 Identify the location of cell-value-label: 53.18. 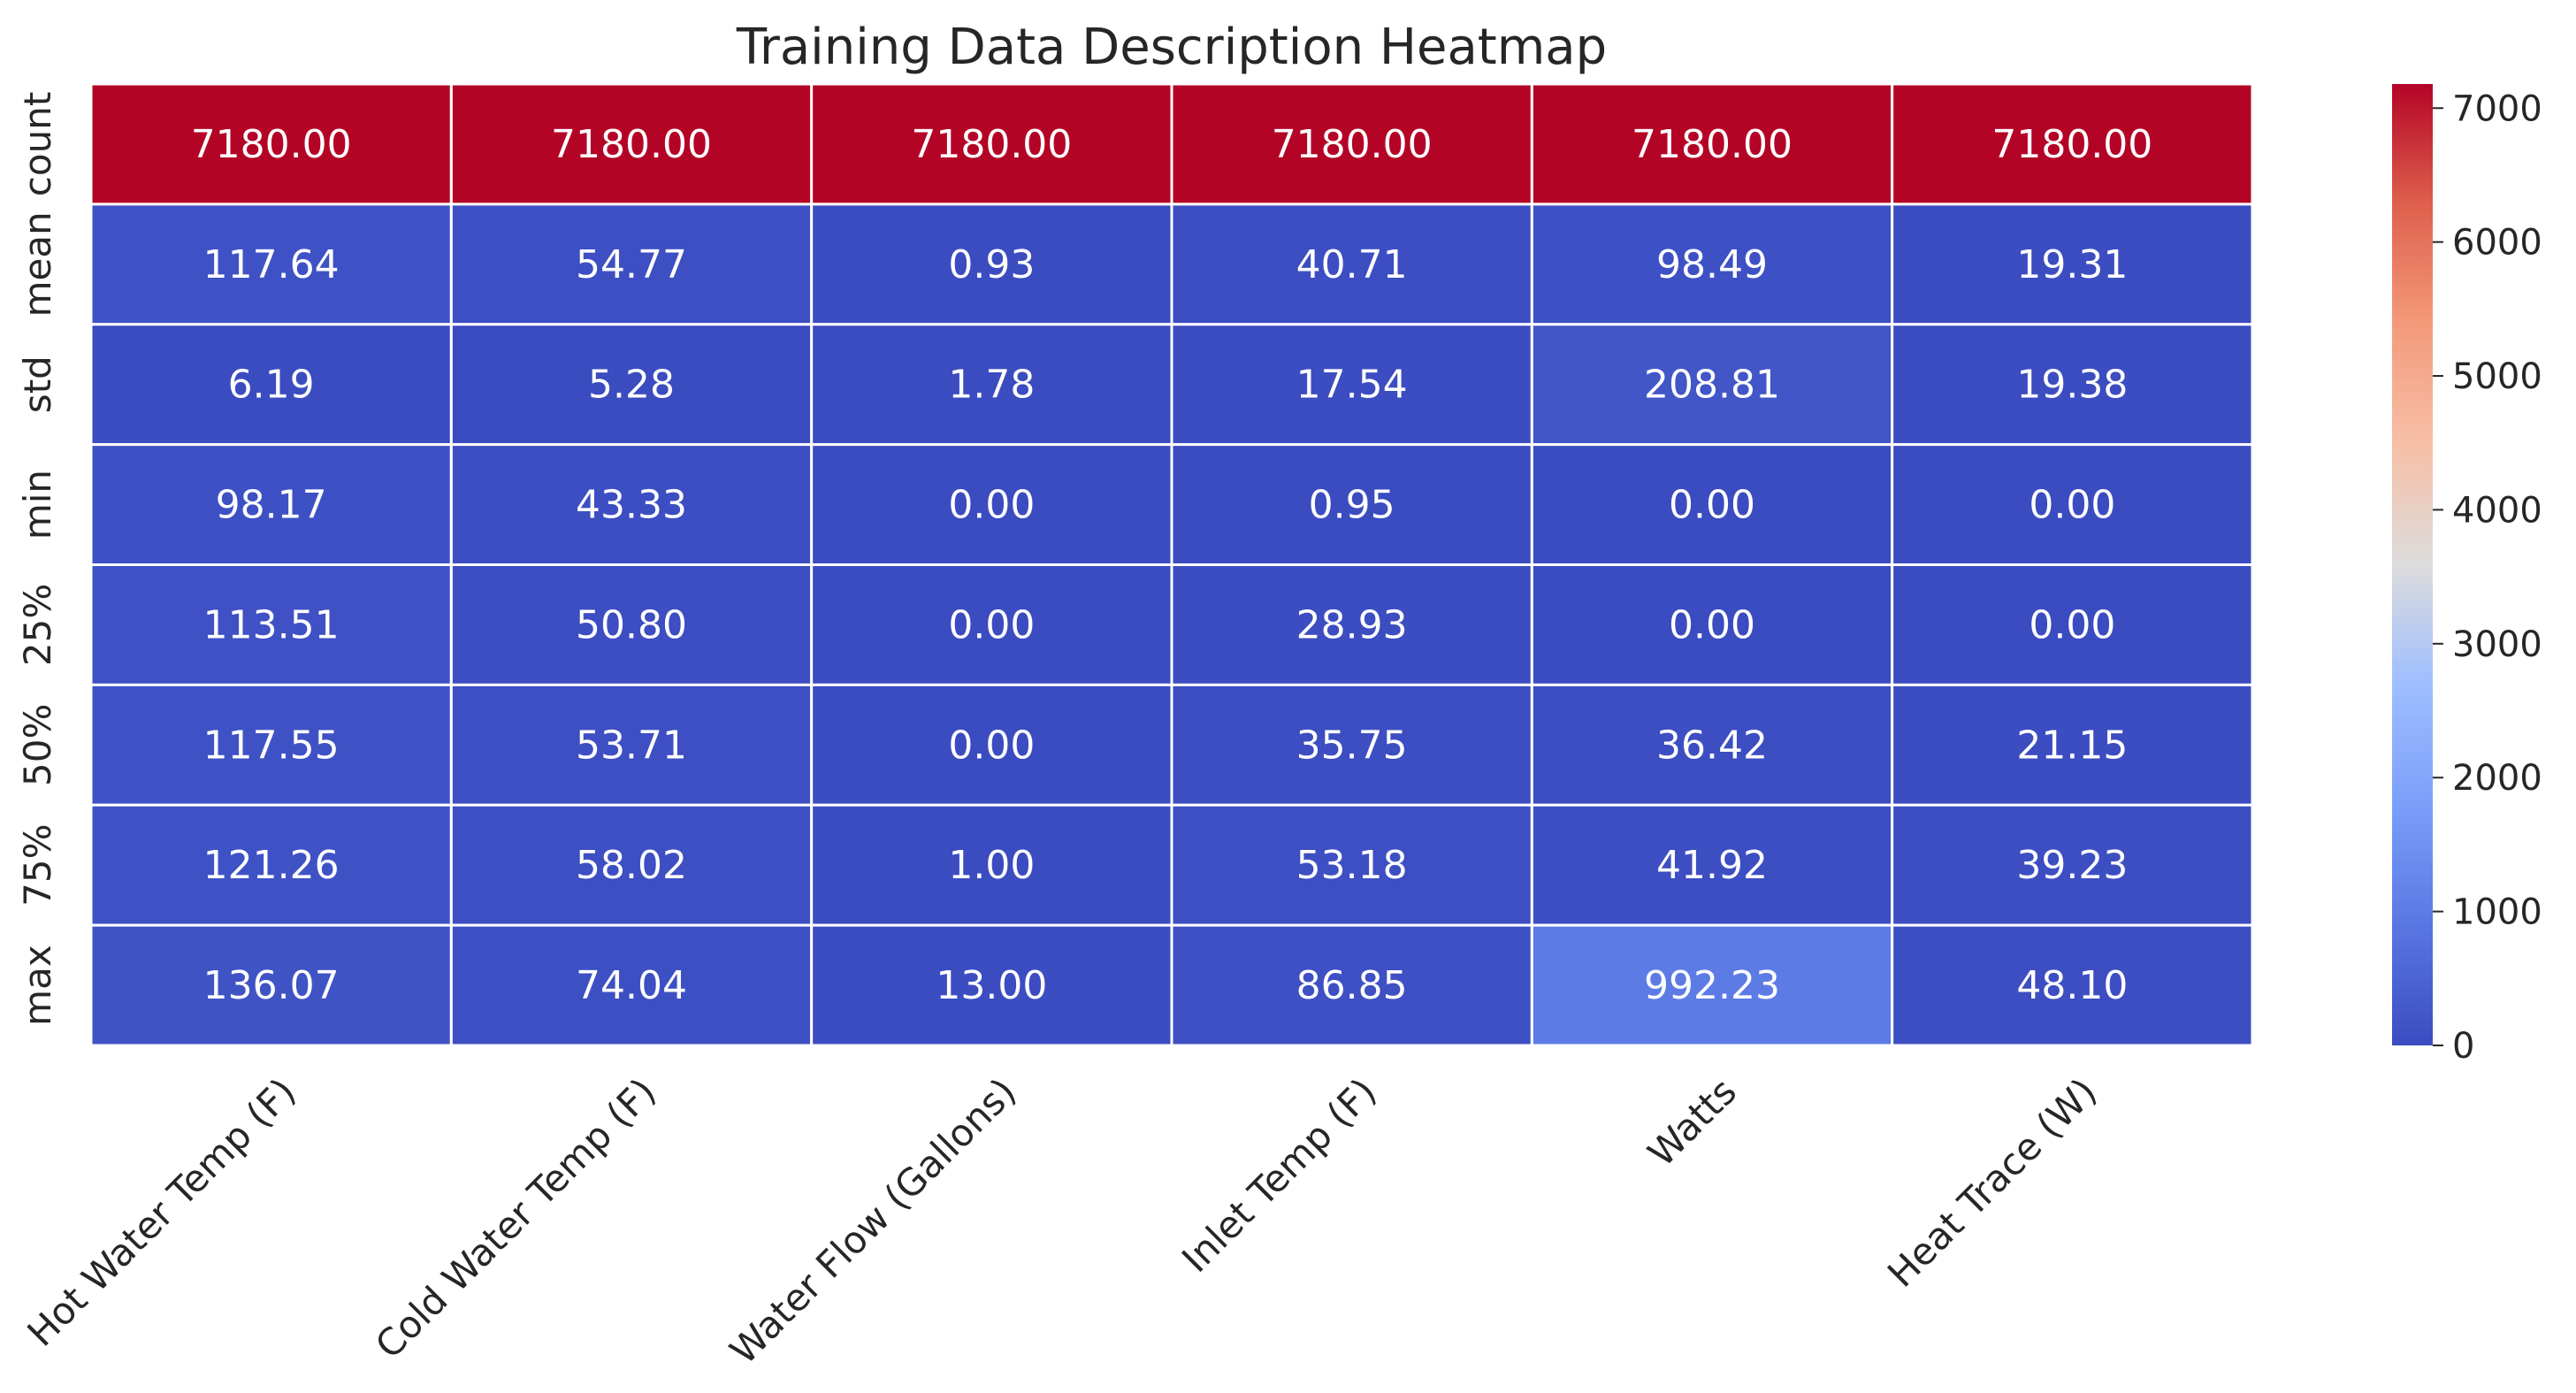
(1352, 865).